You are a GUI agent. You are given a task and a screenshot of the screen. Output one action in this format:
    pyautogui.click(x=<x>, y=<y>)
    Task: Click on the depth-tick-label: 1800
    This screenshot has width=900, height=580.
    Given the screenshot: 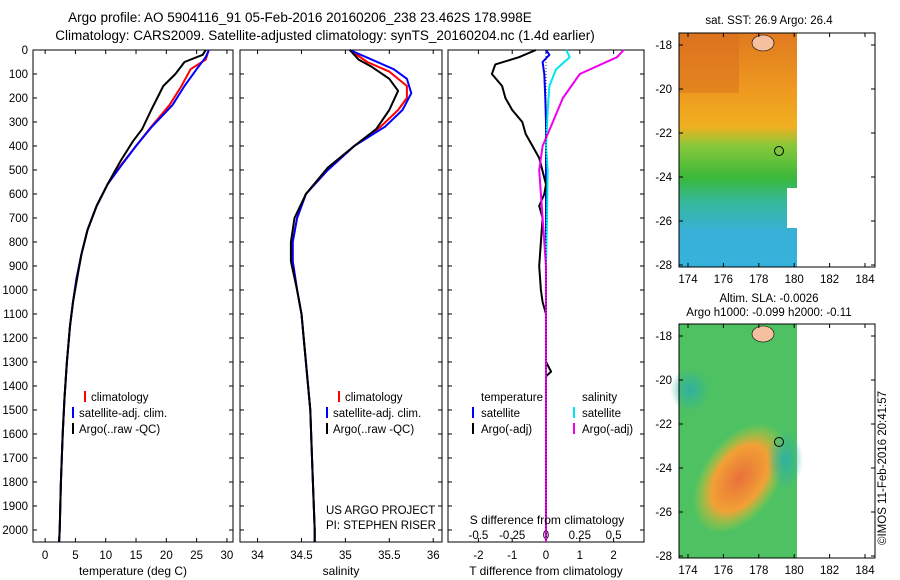 What is the action you would take?
    pyautogui.click(x=15, y=483)
    